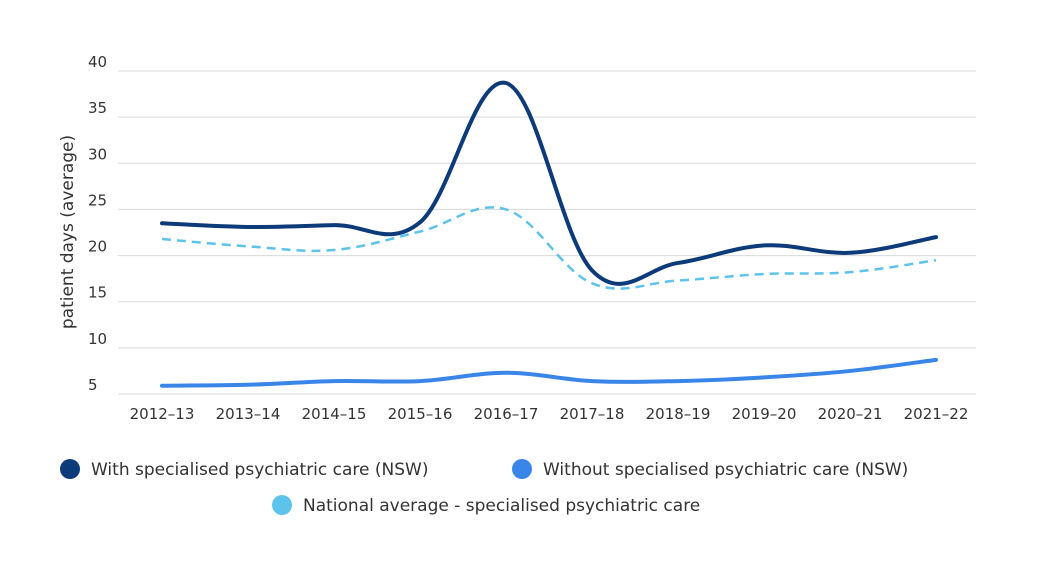 This screenshot has height=564, width=1041. What do you see at coordinates (97, 108) in the screenshot?
I see `y-tick-label: 35` at bounding box center [97, 108].